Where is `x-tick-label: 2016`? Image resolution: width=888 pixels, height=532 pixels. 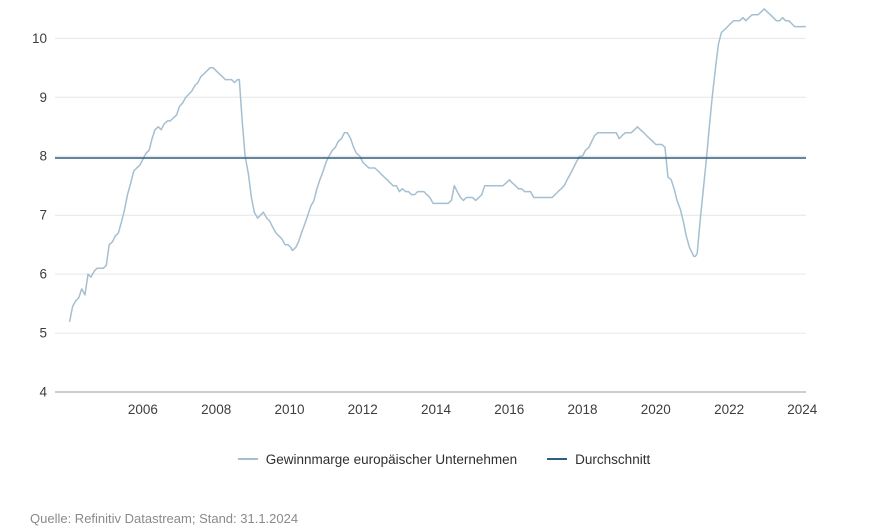 x-tick-label: 2016 is located at coordinates (509, 409).